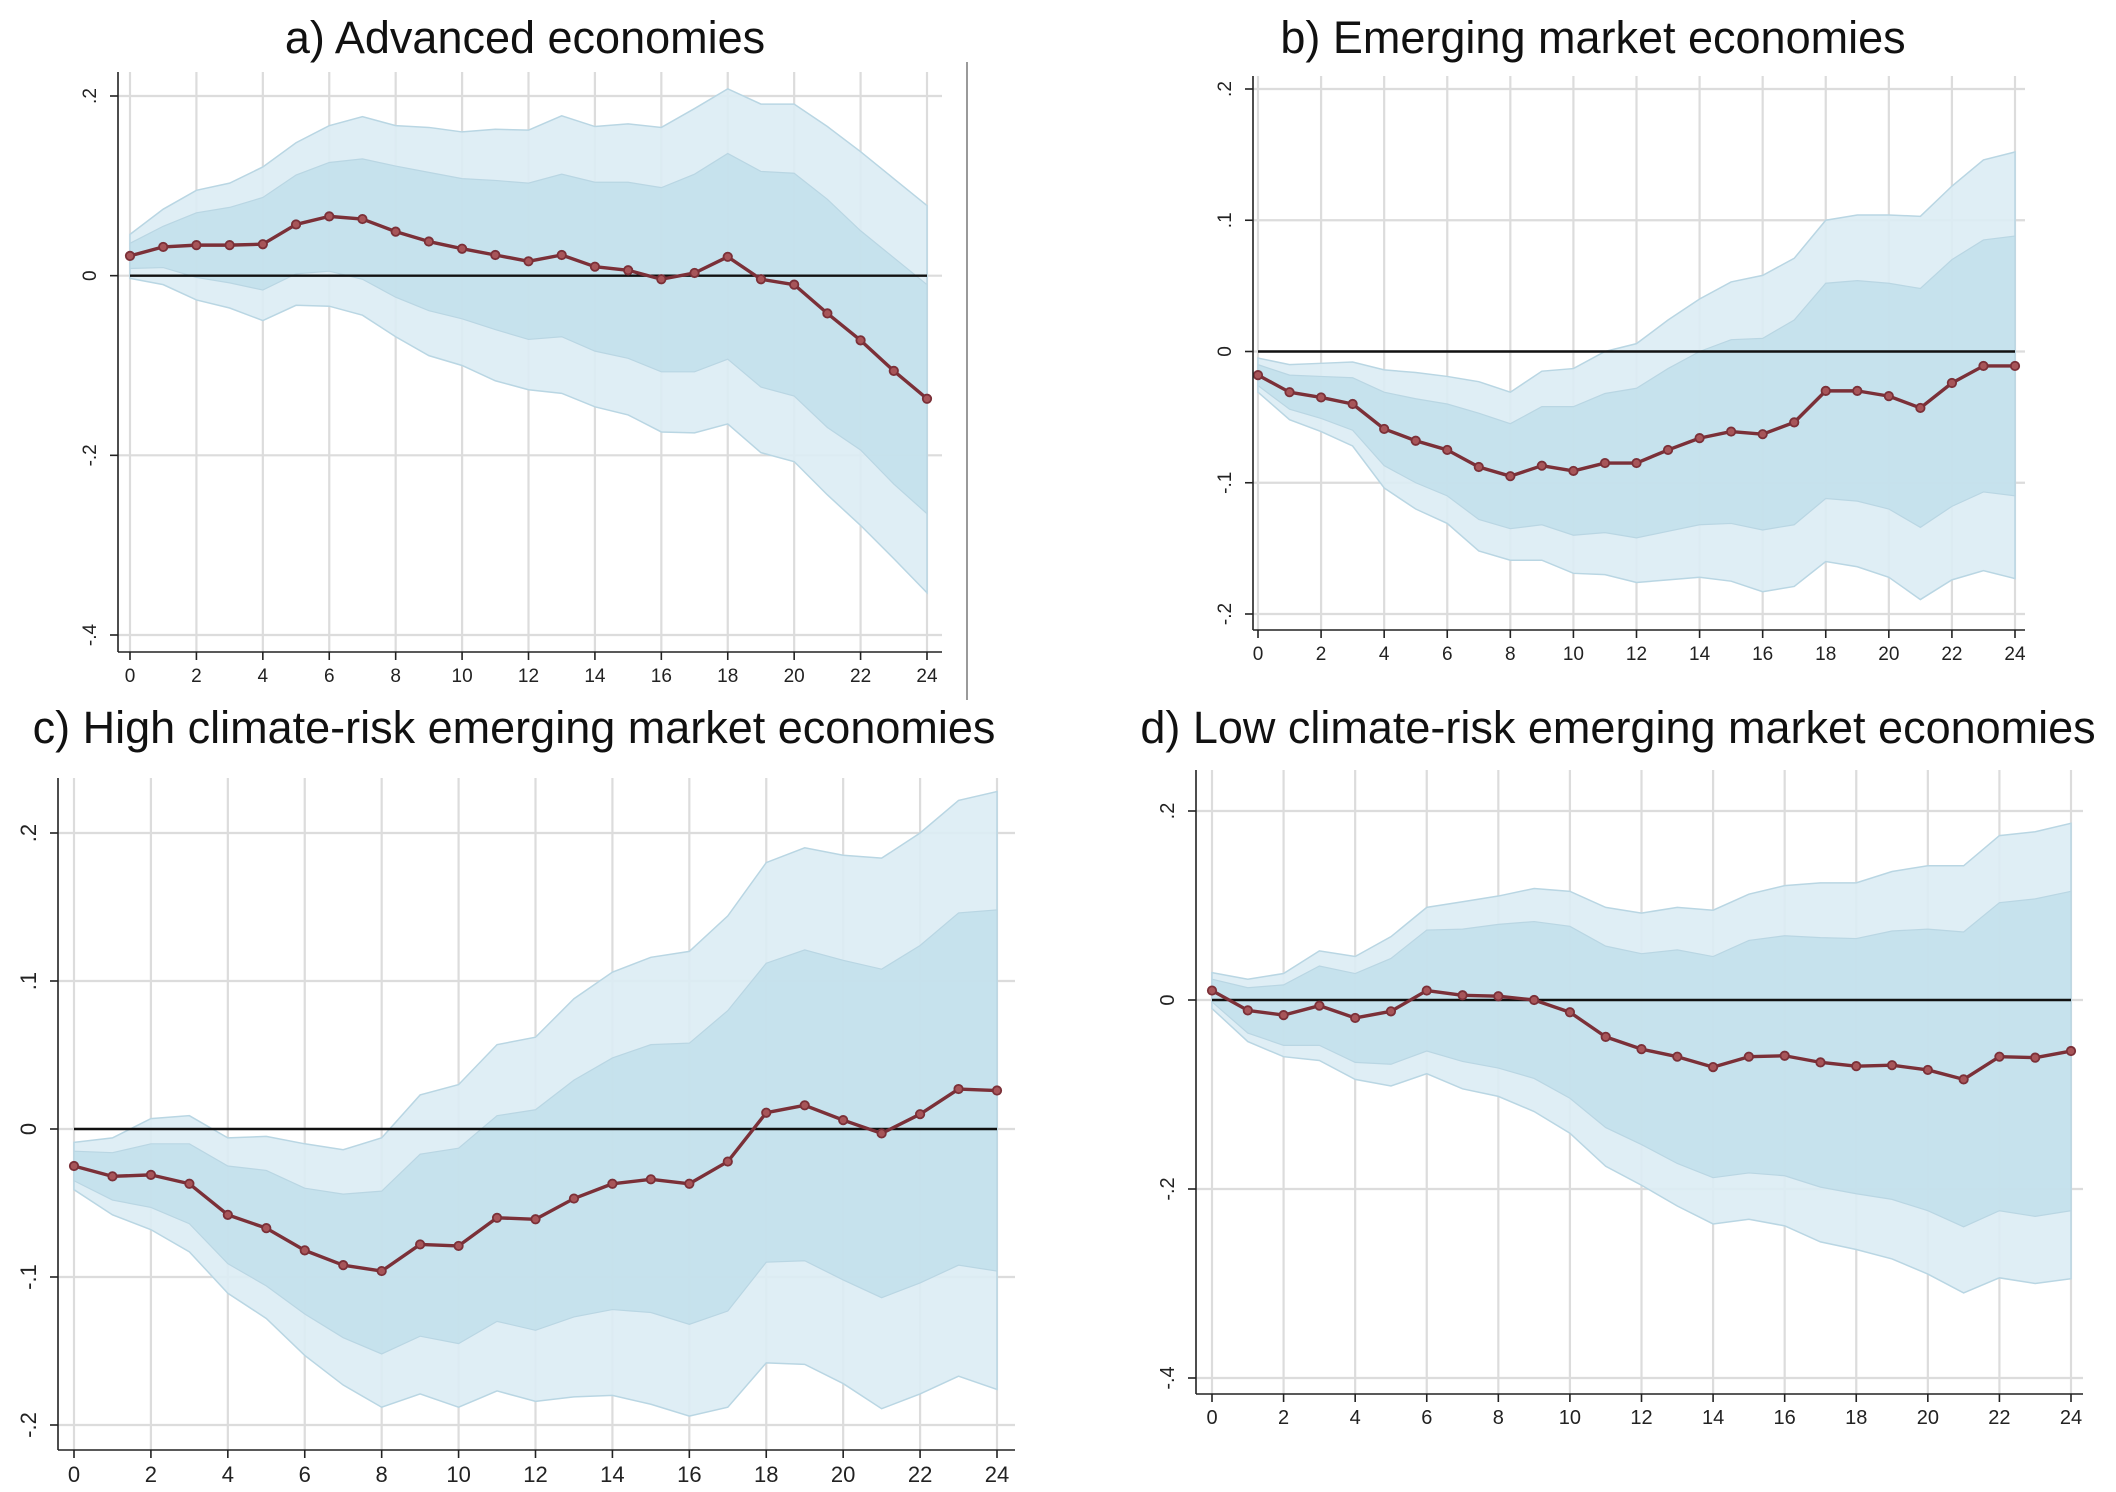 The height and width of the screenshot is (1492, 2116). I want to click on y-tick-label: -.2, so click(90, 455).